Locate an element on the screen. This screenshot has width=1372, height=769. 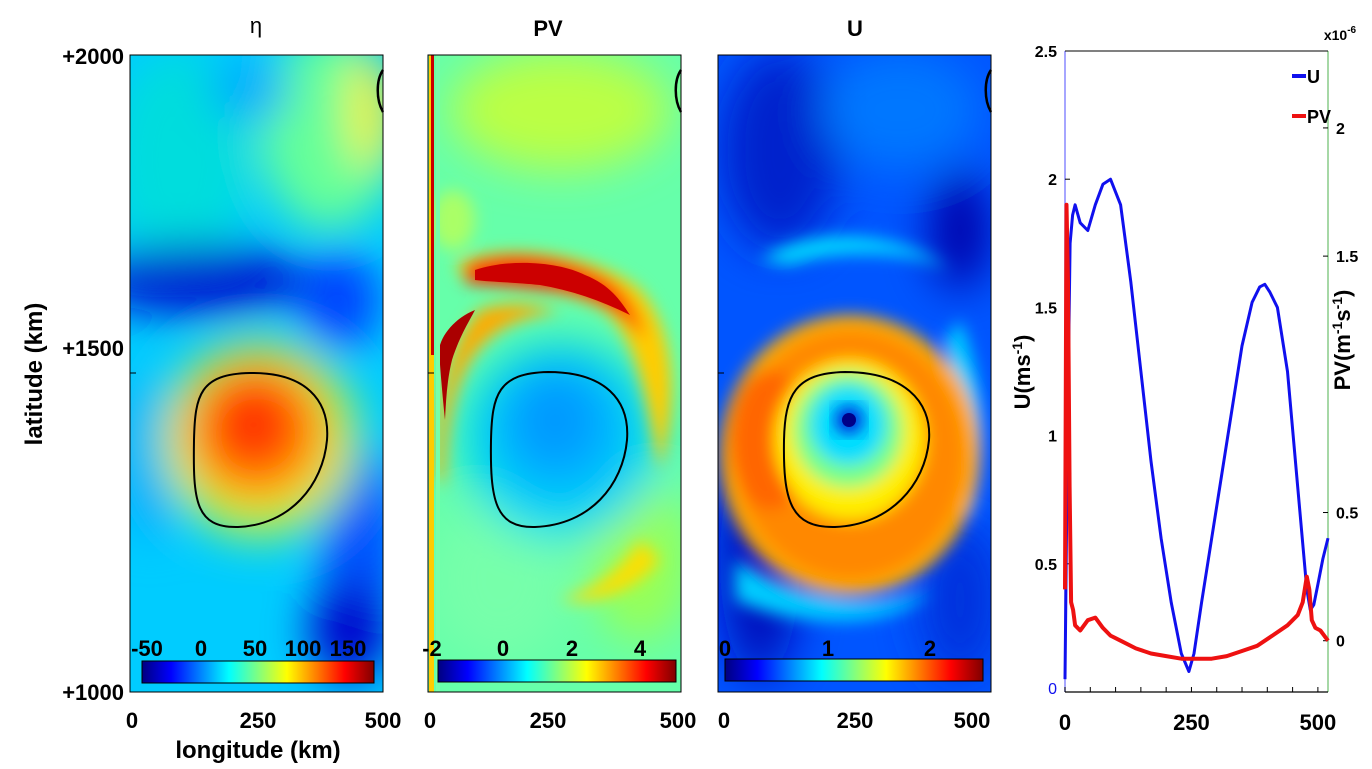
panel-eta-title: η is located at coordinates (256, 25).